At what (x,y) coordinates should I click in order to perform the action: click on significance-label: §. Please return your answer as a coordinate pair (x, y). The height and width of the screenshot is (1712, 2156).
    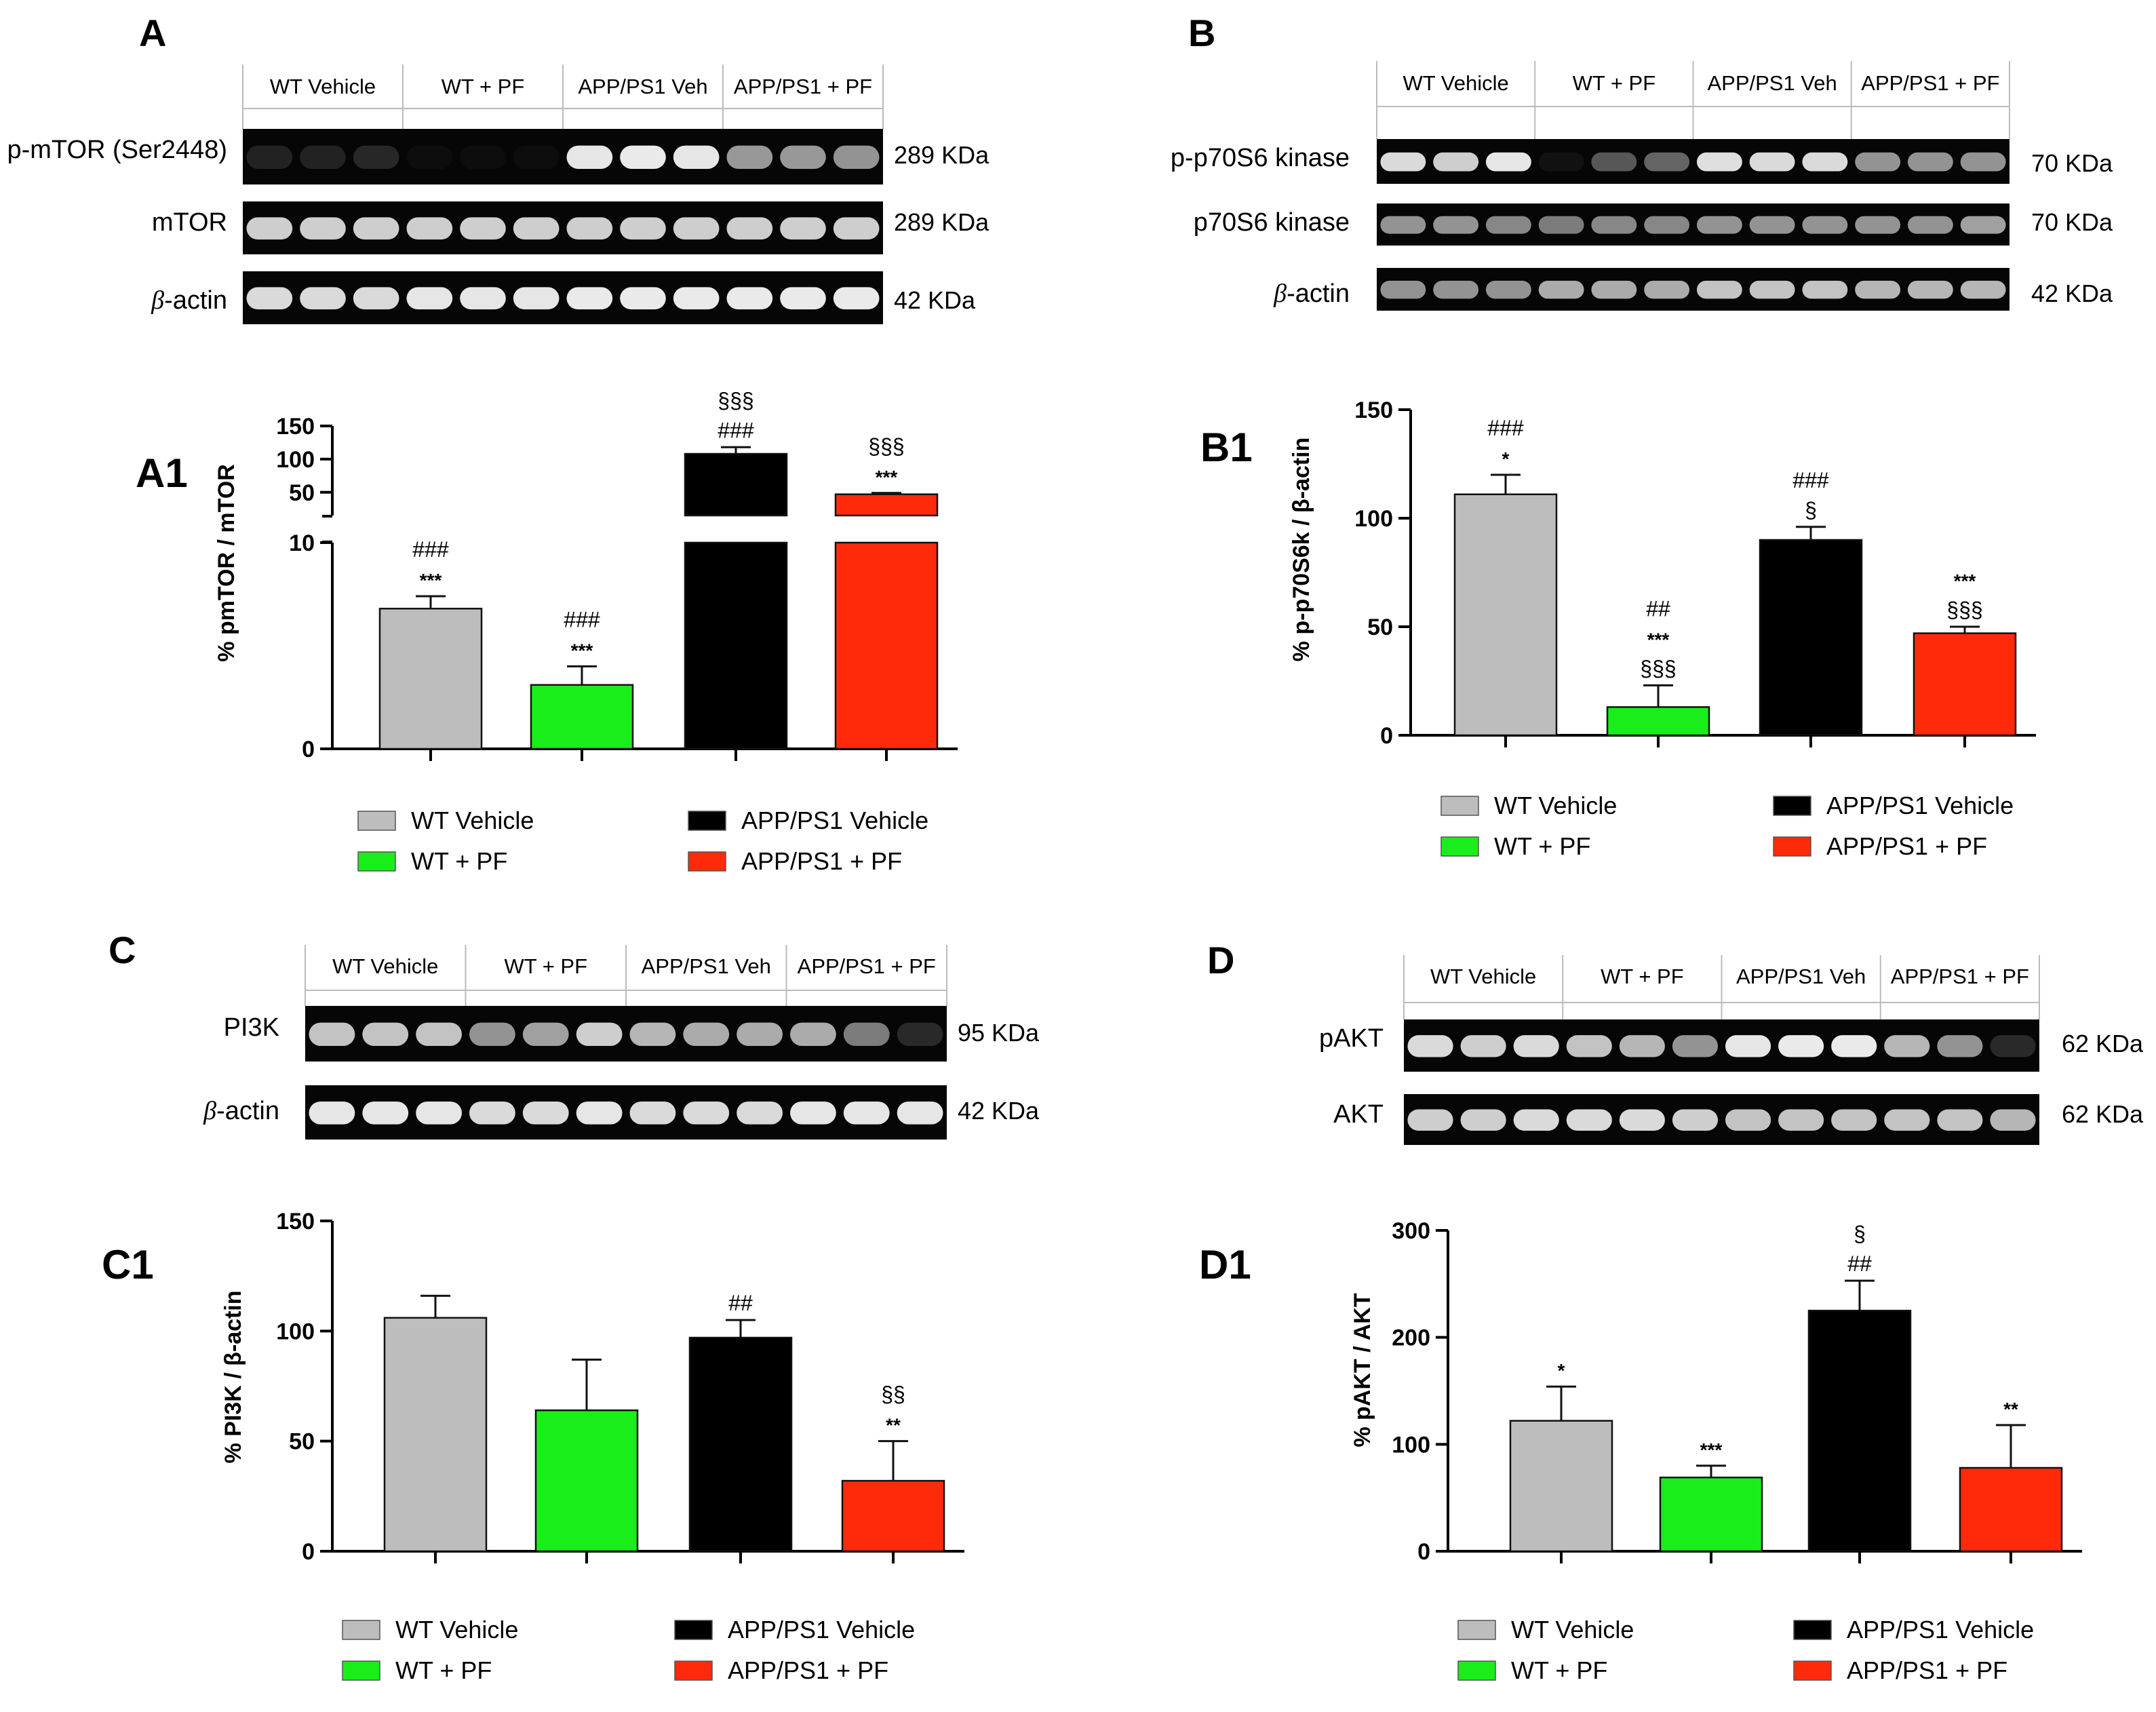
    Looking at the image, I should click on (1860, 1234).